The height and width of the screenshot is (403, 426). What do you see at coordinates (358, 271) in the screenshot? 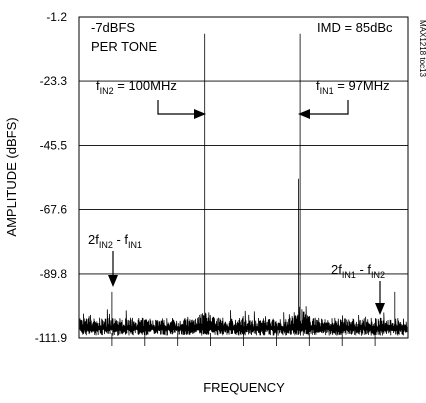
I see `imd-right-label: 2fIN1 - fIN2` at bounding box center [358, 271].